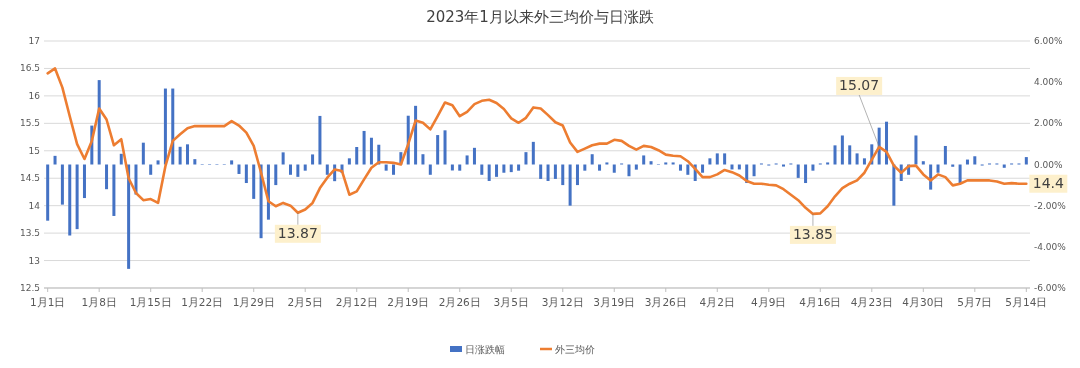 The height and width of the screenshot is (368, 1080). What do you see at coordinates (820, 302) in the screenshot?
I see `x-tick-label: 4月16日` at bounding box center [820, 302].